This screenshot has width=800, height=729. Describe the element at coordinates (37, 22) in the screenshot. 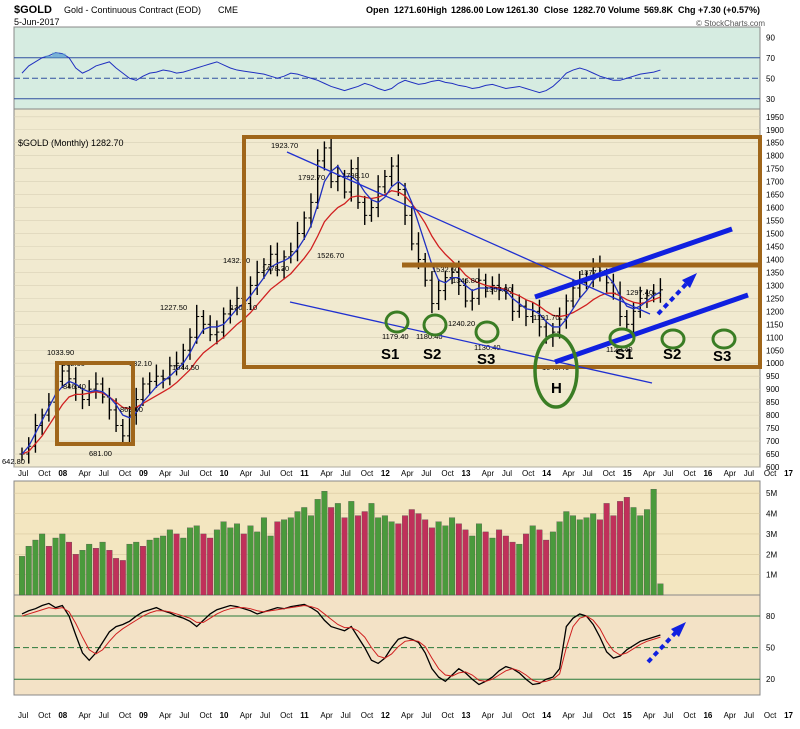

I see `header-date: 5-Jun-2017` at that location.